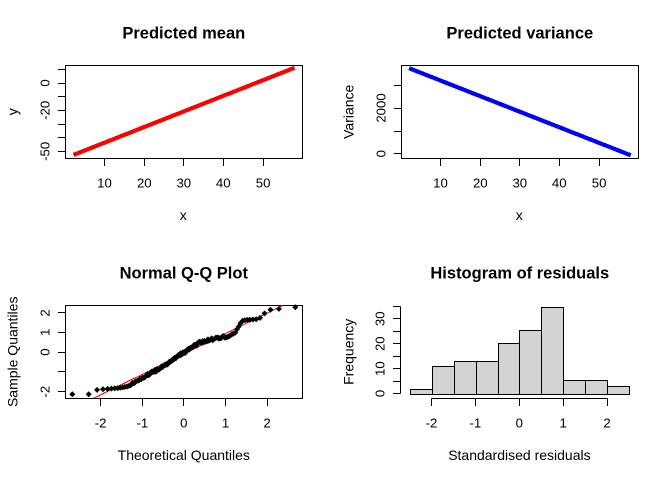 Image resolution: width=672 pixels, height=480 pixels. I want to click on svg-text: -50, so click(44, 151).